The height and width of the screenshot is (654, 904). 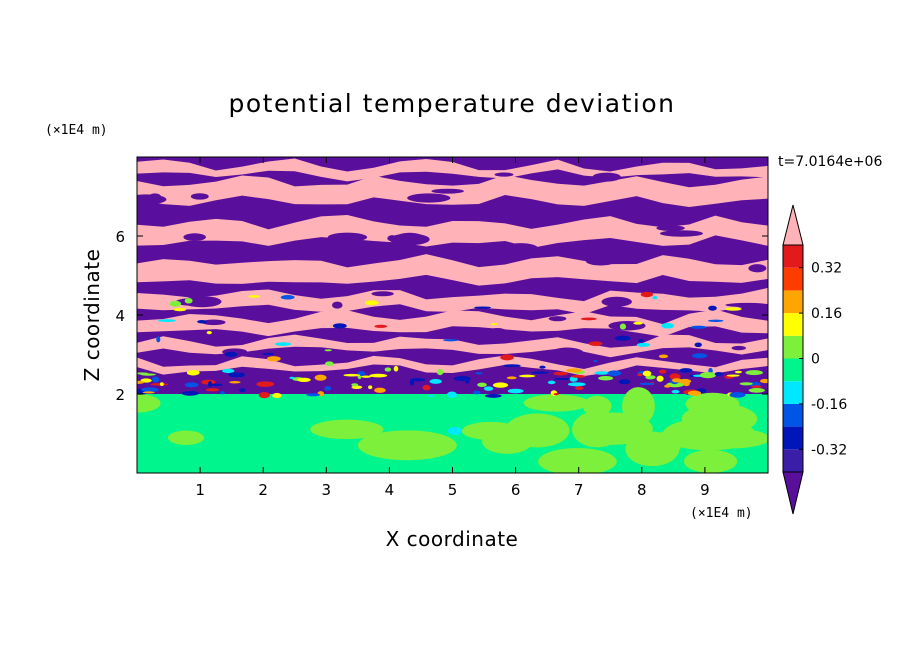 I want to click on y-tick-label: 4, so click(x=120, y=316).